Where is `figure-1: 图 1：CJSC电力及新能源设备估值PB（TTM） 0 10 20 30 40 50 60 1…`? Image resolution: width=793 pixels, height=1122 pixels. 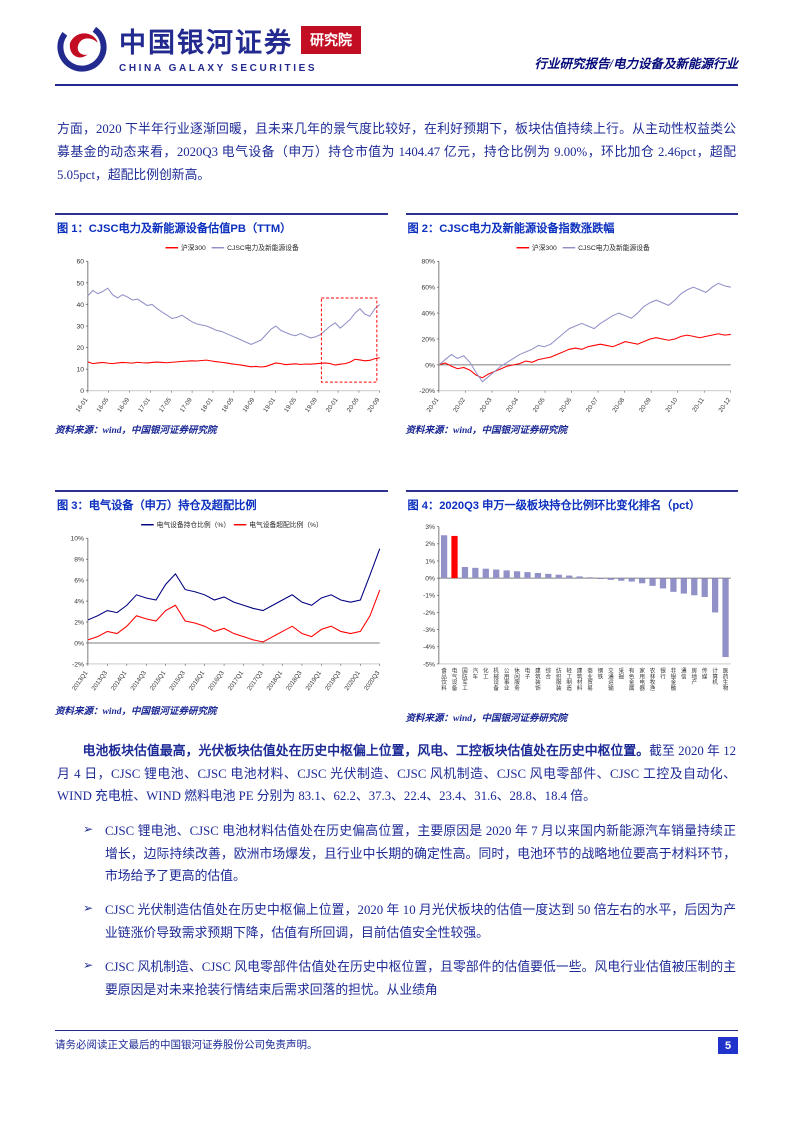 figure-1: 图 1：CJSC电力及新能源设备估值PB（TTM） 0 10 20 30 40 50 60 1… is located at coordinates (221, 324).